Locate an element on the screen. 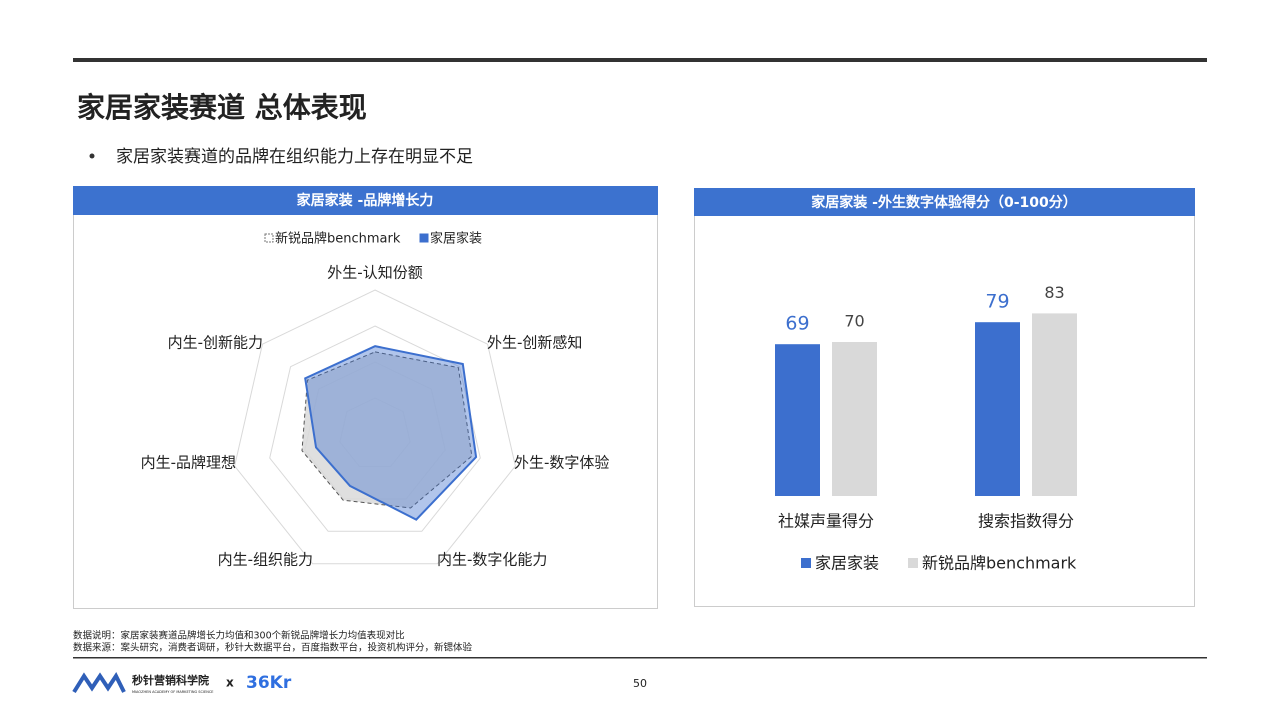 This screenshot has width=1280, height=724. top-rule is located at coordinates (640, 60).